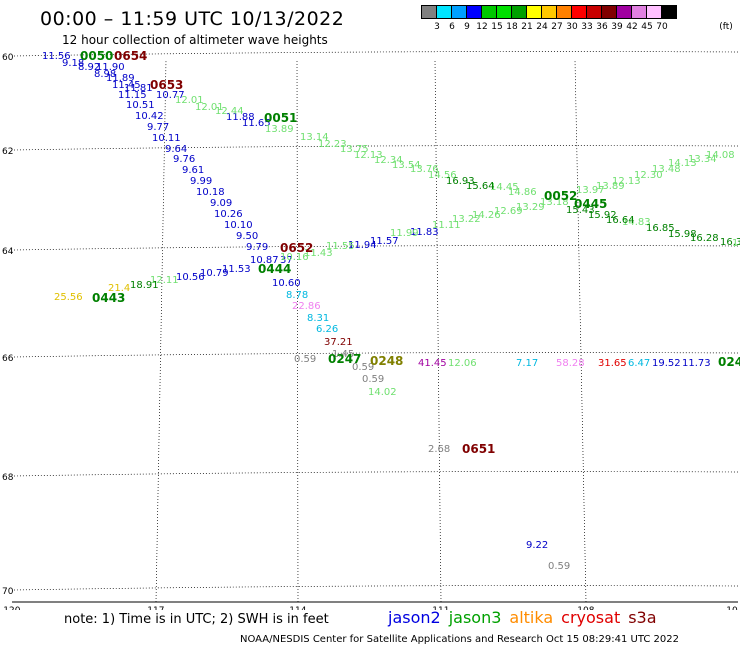  What do you see at coordinates (314, 137) in the screenshot?
I see `wave-height-reading: 13.14` at bounding box center [314, 137].